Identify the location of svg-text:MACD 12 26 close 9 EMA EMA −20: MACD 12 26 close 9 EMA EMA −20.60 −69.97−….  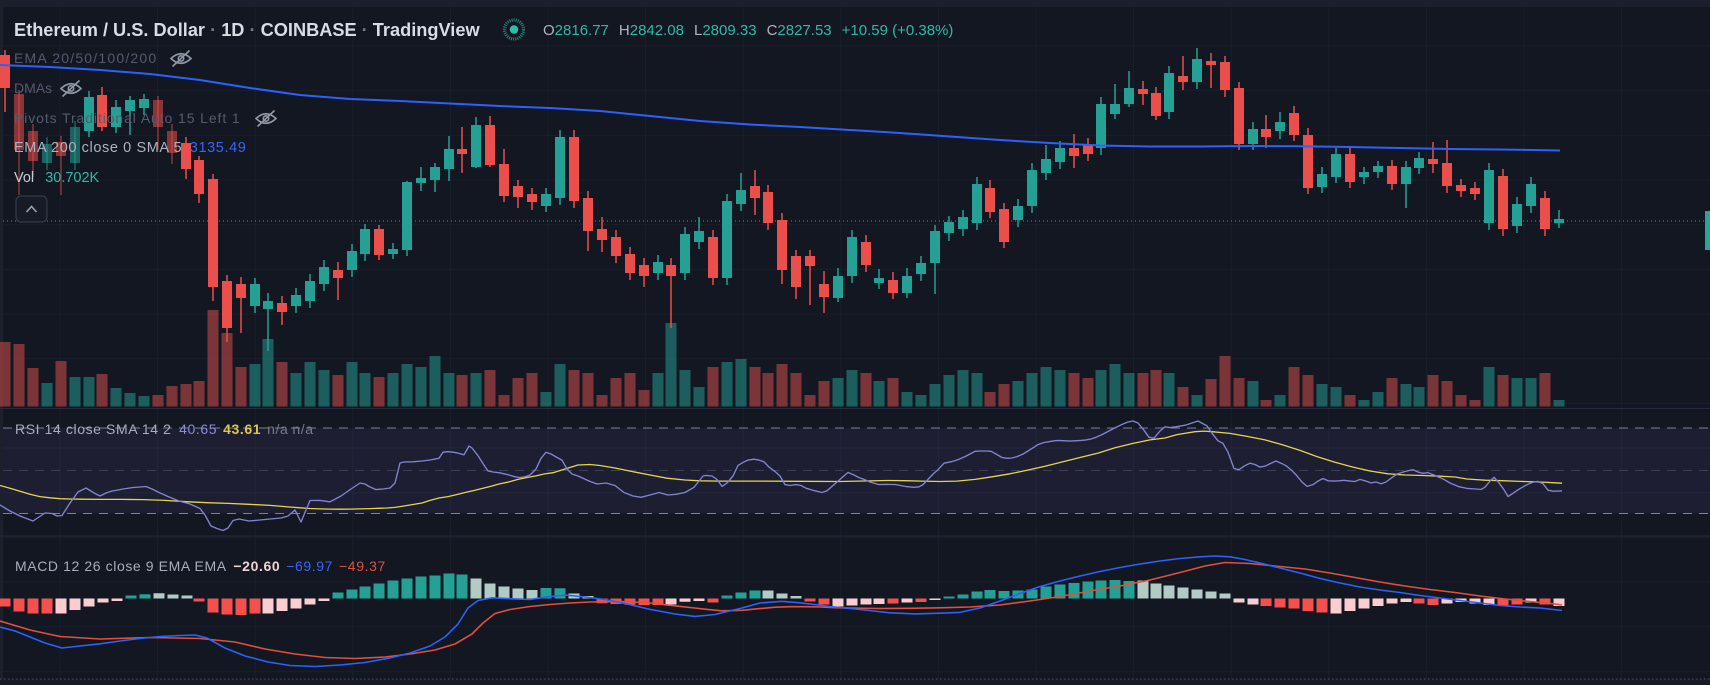
(200, 566).